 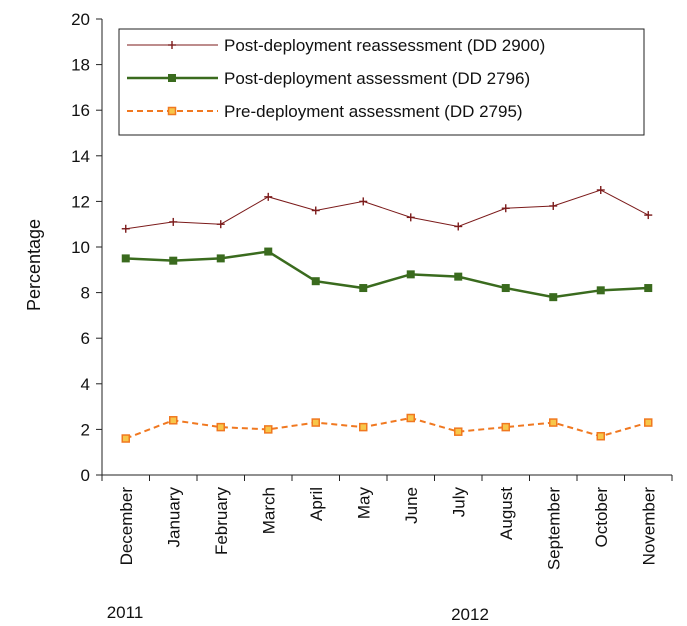 I want to click on year-label-2011: 2011, so click(x=125, y=612).